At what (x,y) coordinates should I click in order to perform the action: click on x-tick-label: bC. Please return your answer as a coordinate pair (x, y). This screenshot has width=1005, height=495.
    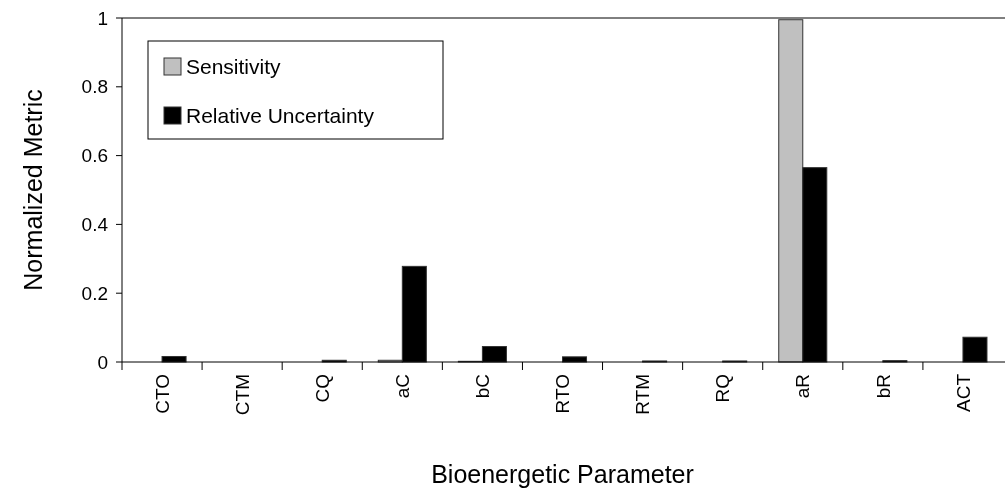
    Looking at the image, I should click on (483, 386).